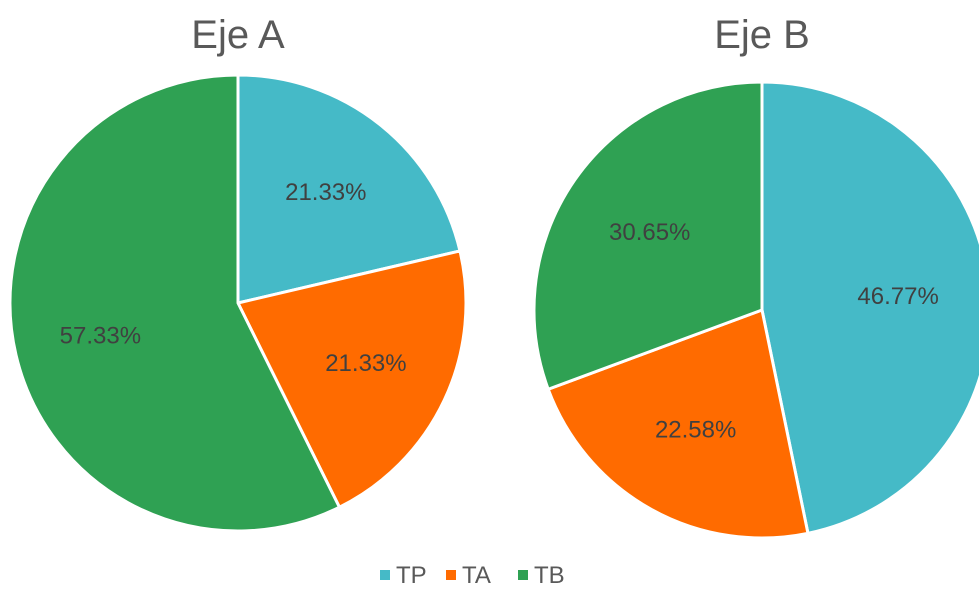 This screenshot has height=606, width=979. Describe the element at coordinates (451, 575) in the screenshot. I see `legend-swatch-ta` at that location.